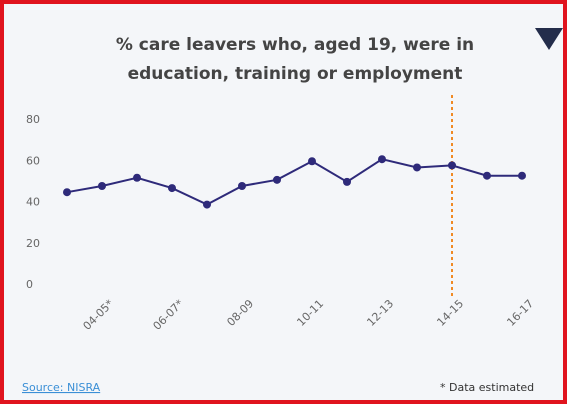 The image size is (567, 404). Describe the element at coordinates (61, 387) in the screenshot. I see `source-link: Source: NISRA` at that location.